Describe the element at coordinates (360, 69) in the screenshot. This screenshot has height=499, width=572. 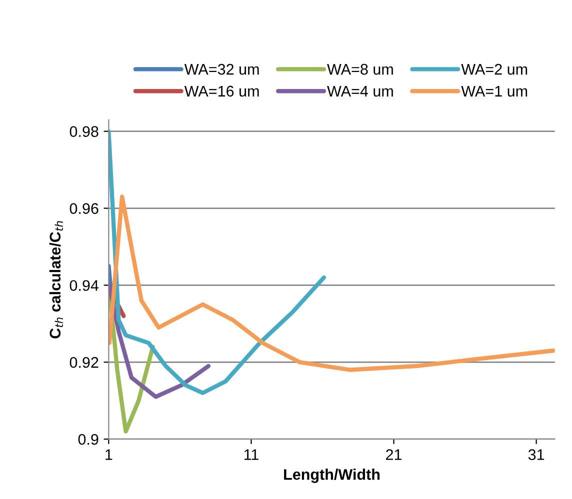
I see `legend-label: WA=8 um` at that location.